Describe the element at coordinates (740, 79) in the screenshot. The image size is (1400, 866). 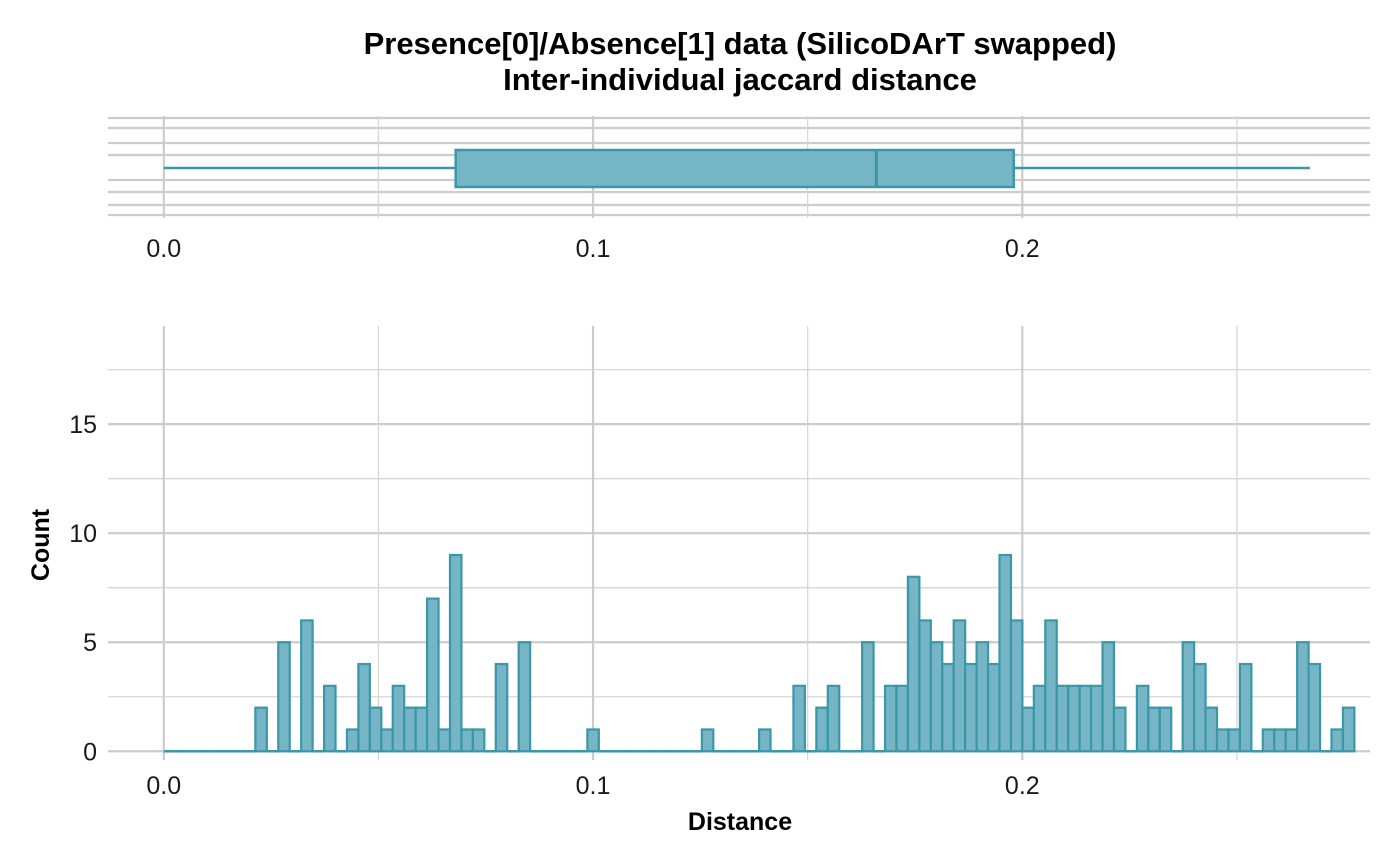
I see `chart-subtitle: Inter-individual jaccard distance` at that location.